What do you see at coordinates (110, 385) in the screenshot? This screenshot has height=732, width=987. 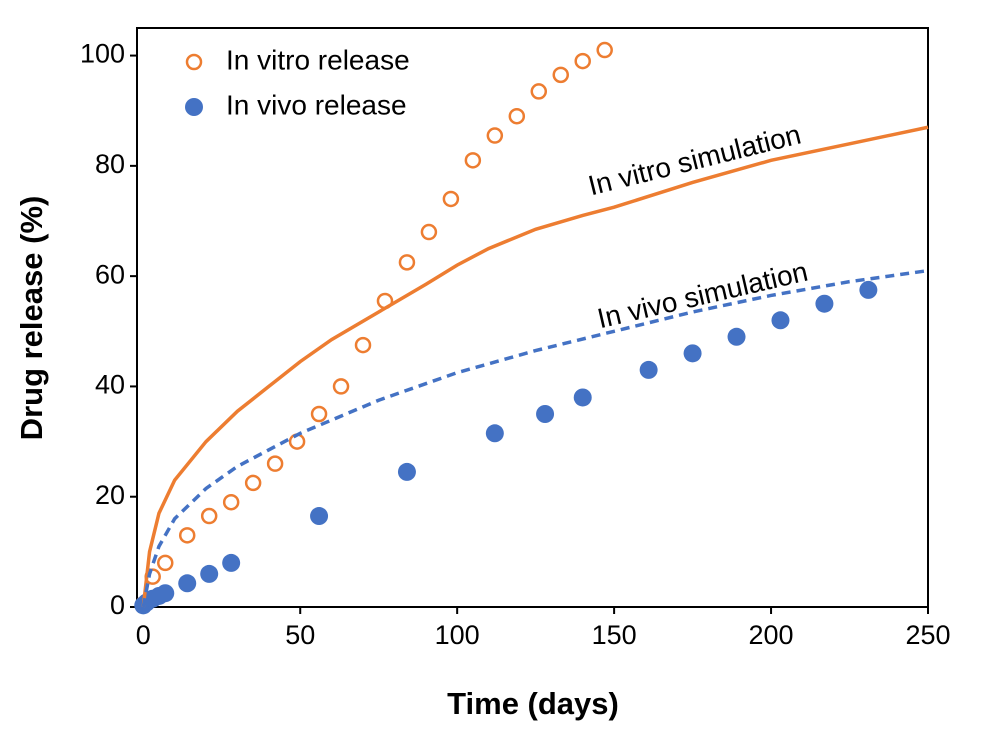 I see `y-tick-label: 40` at bounding box center [110, 385].